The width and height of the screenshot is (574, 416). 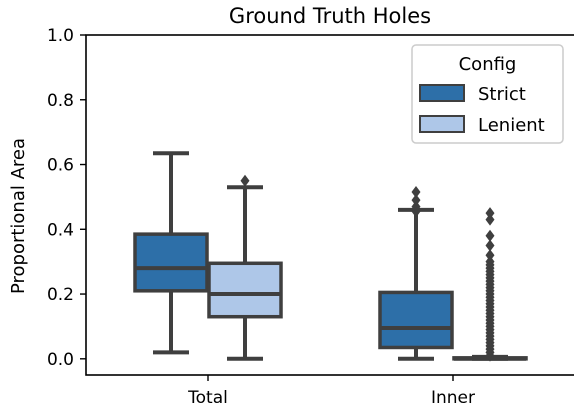 What do you see at coordinates (490, 284) in the screenshot?
I see `box-lenient-inner` at bounding box center [490, 284].